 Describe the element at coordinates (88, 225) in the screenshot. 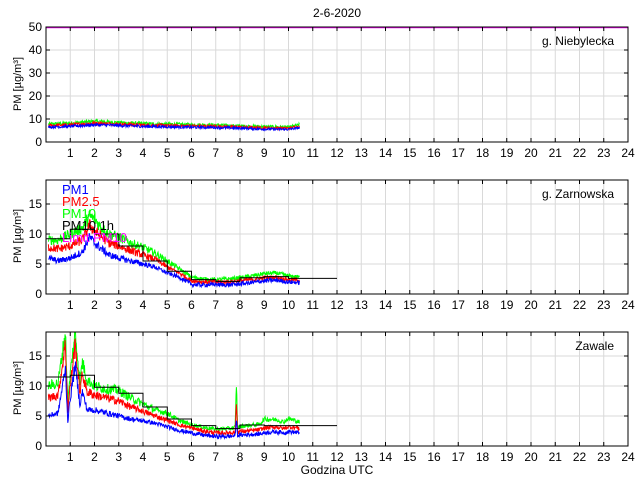

I see `legend-pm10-1h: PM10 1h` at that location.